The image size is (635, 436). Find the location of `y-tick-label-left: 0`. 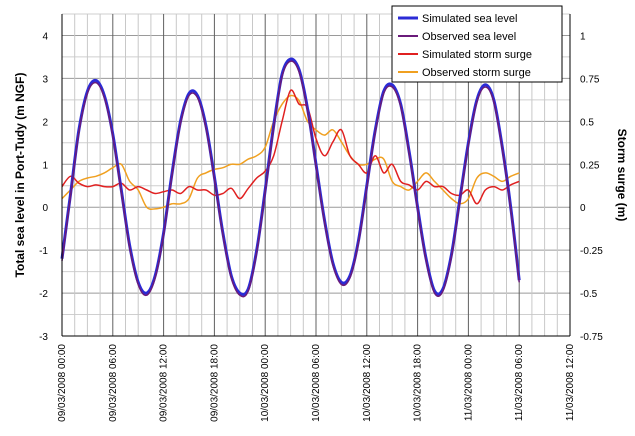

y-tick-label-left: 0 is located at coordinates (45, 208).